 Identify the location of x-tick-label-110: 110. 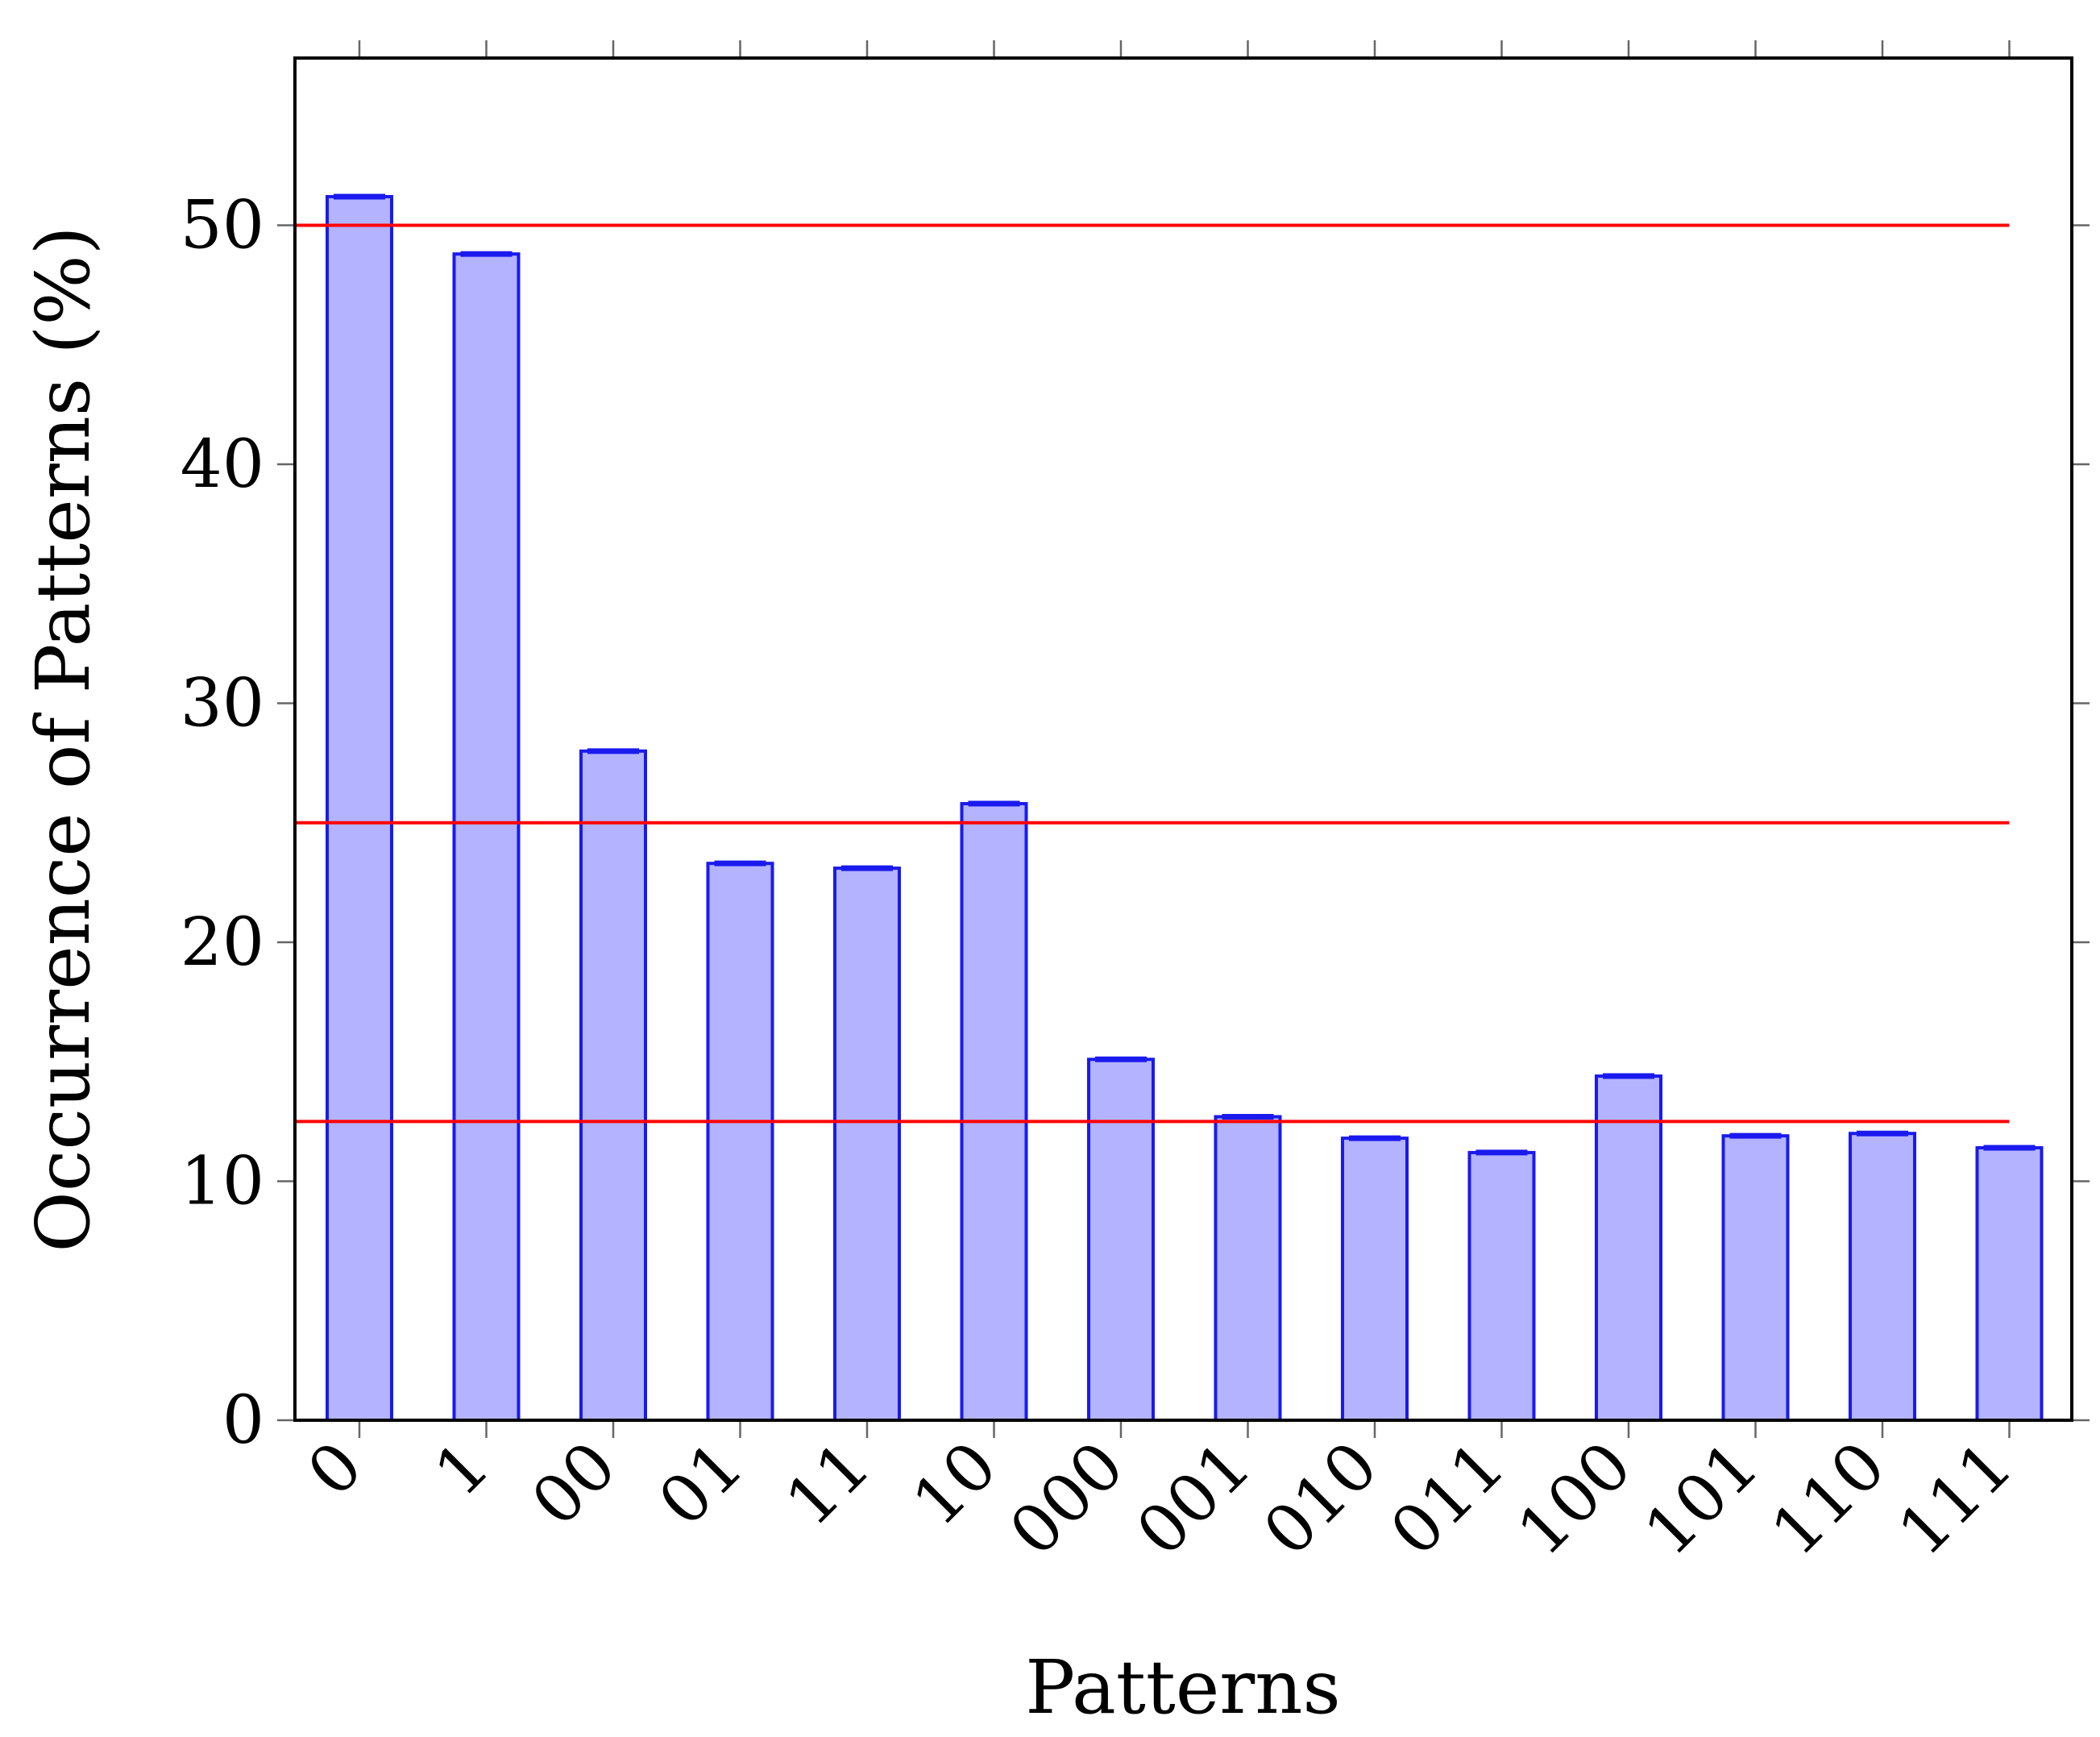
(1828, 1499).